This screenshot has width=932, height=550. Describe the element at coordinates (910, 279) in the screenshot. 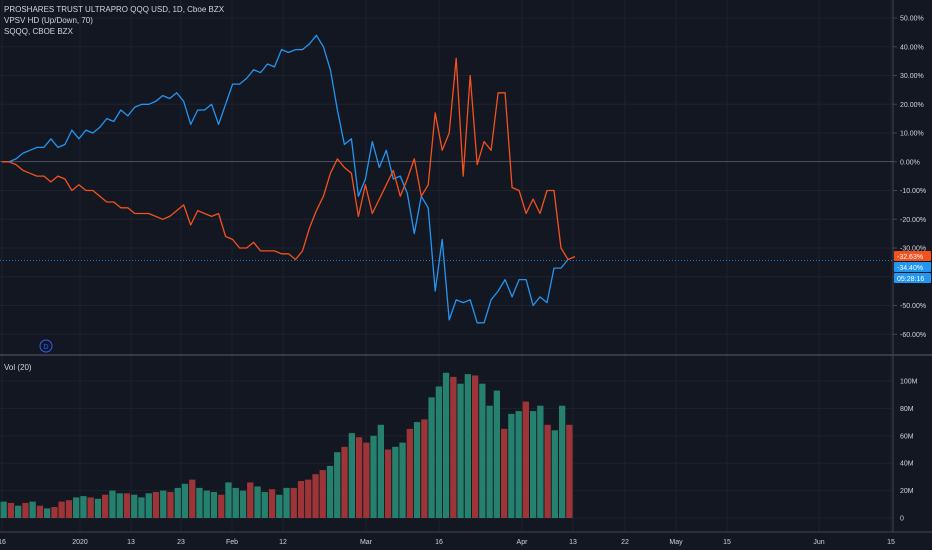

I see `countdown-tag: 05:28:16` at that location.